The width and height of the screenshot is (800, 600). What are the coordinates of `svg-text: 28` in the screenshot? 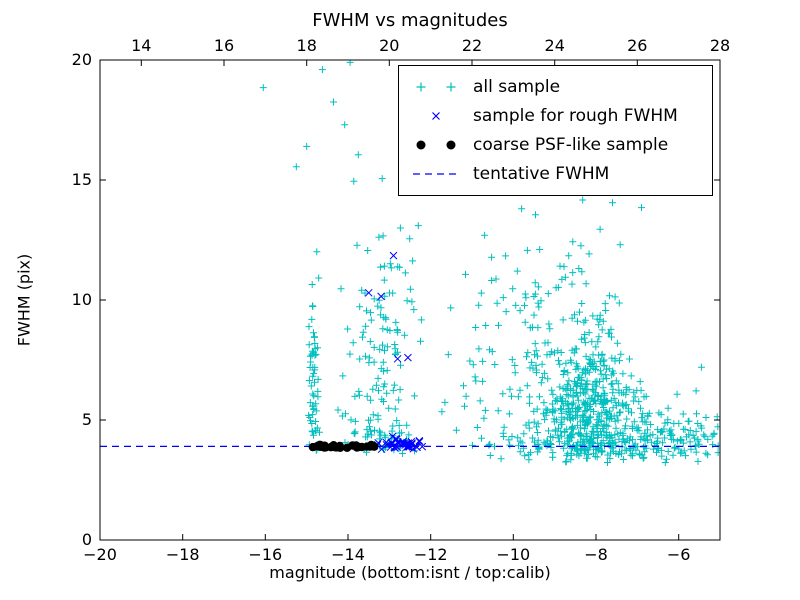 It's located at (720, 45).